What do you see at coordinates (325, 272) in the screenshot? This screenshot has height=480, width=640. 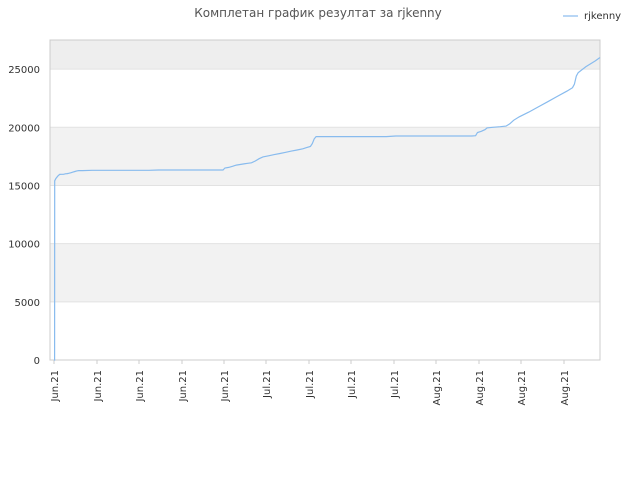 I see `grid-band` at bounding box center [325, 272].